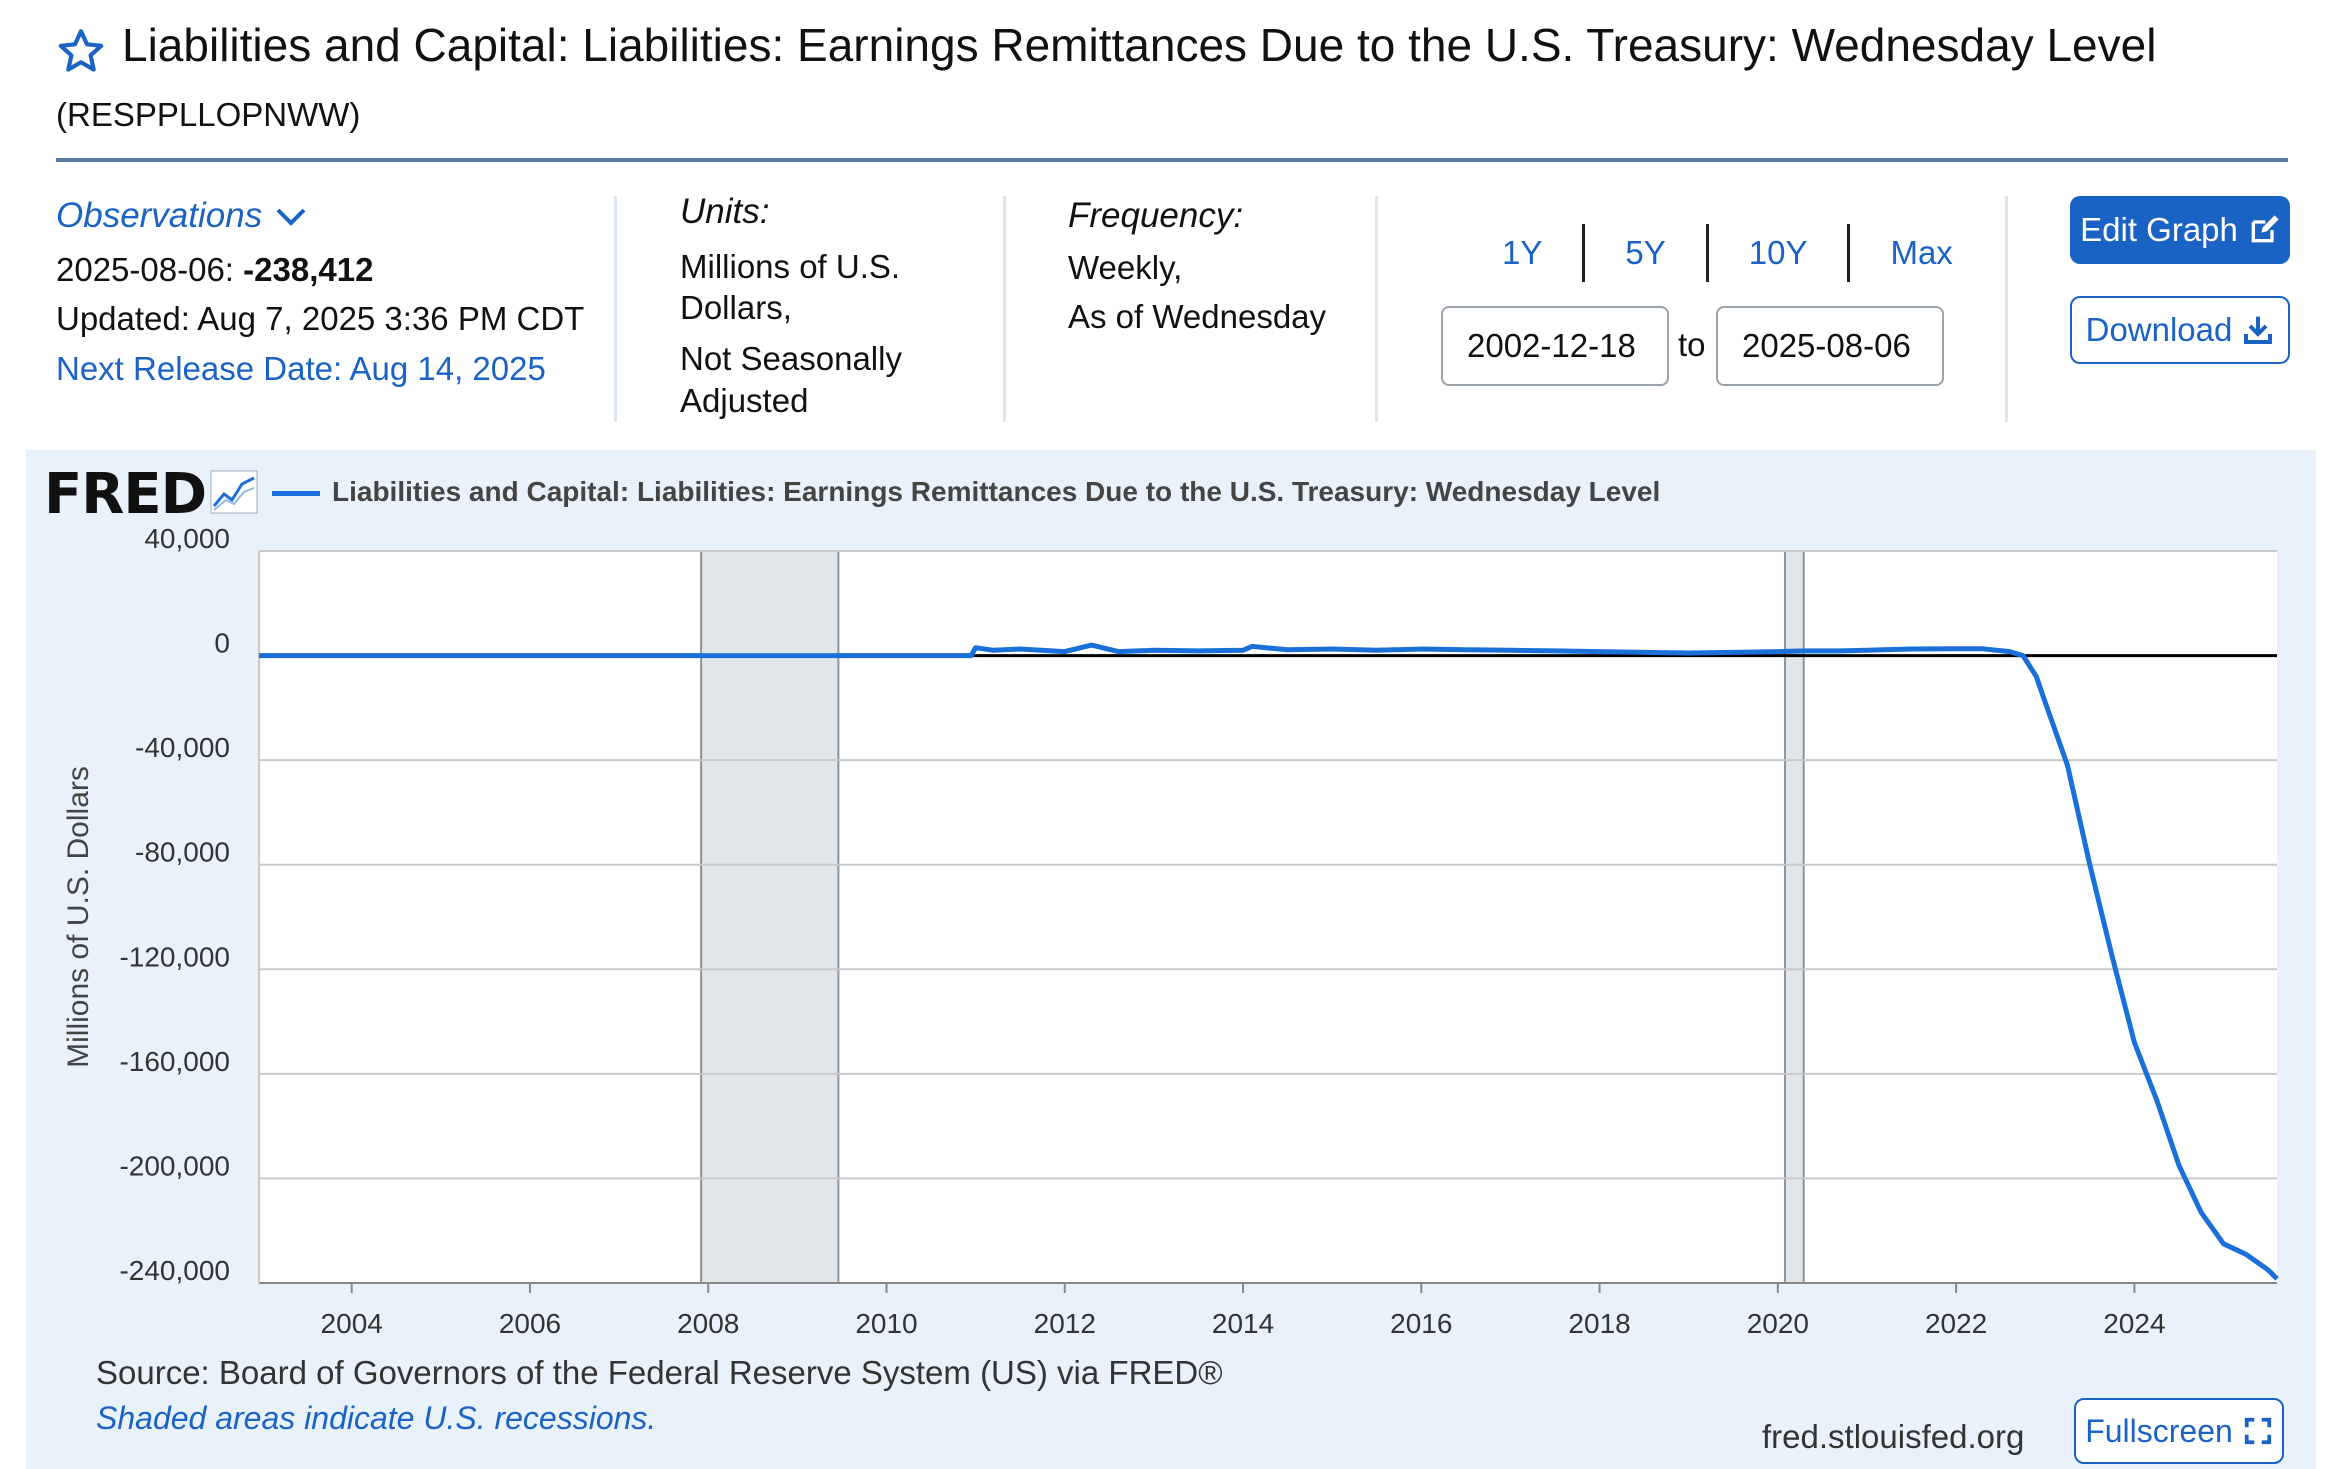 The width and height of the screenshot is (2339, 1469). I want to click on frequency-line2: As of Wednesday, so click(1197, 316).